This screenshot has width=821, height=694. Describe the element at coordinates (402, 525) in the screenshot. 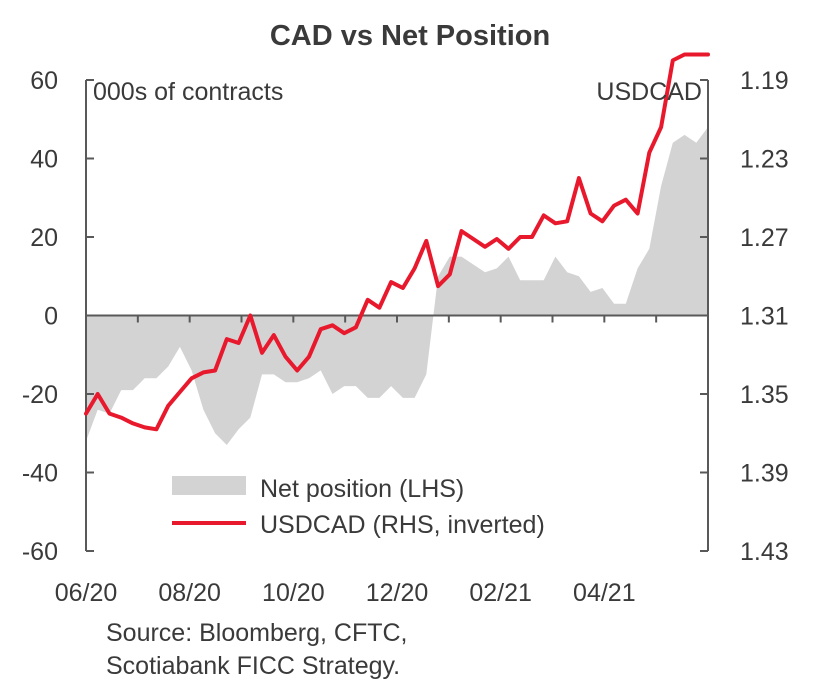

I see `legend-label-usdcad: USDCAD (RHS, inverted)` at that location.